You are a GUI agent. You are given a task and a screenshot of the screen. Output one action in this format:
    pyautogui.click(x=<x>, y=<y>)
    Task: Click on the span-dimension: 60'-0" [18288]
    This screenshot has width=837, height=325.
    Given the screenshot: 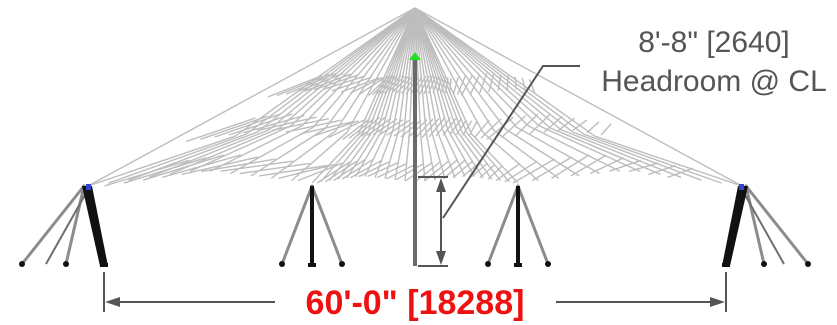 What is the action you would take?
    pyautogui.click(x=415, y=297)
    